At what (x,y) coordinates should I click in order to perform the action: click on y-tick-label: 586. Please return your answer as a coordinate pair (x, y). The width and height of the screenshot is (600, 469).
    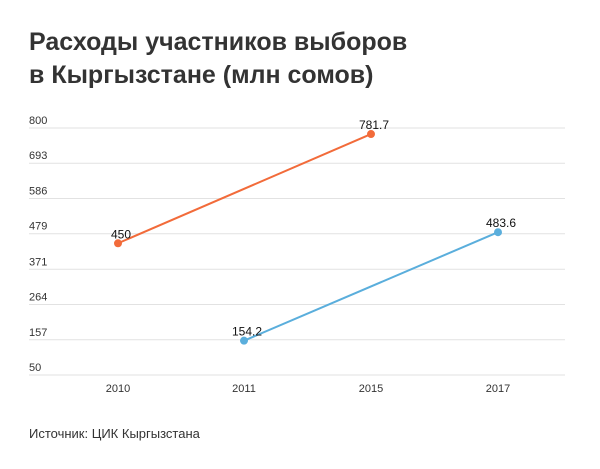
    Looking at the image, I should click on (38, 191).